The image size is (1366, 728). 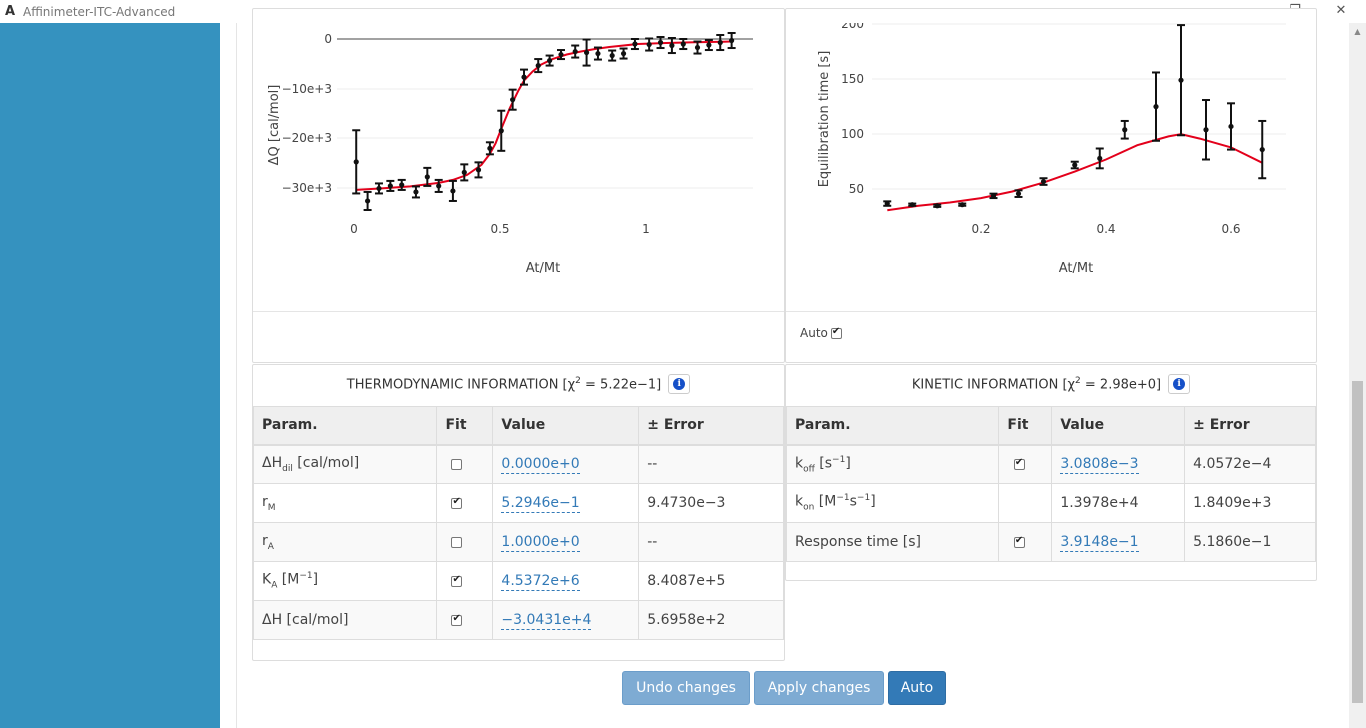 What do you see at coordinates (852, 79) in the screenshot?
I see `y-tick-label: 150` at bounding box center [852, 79].